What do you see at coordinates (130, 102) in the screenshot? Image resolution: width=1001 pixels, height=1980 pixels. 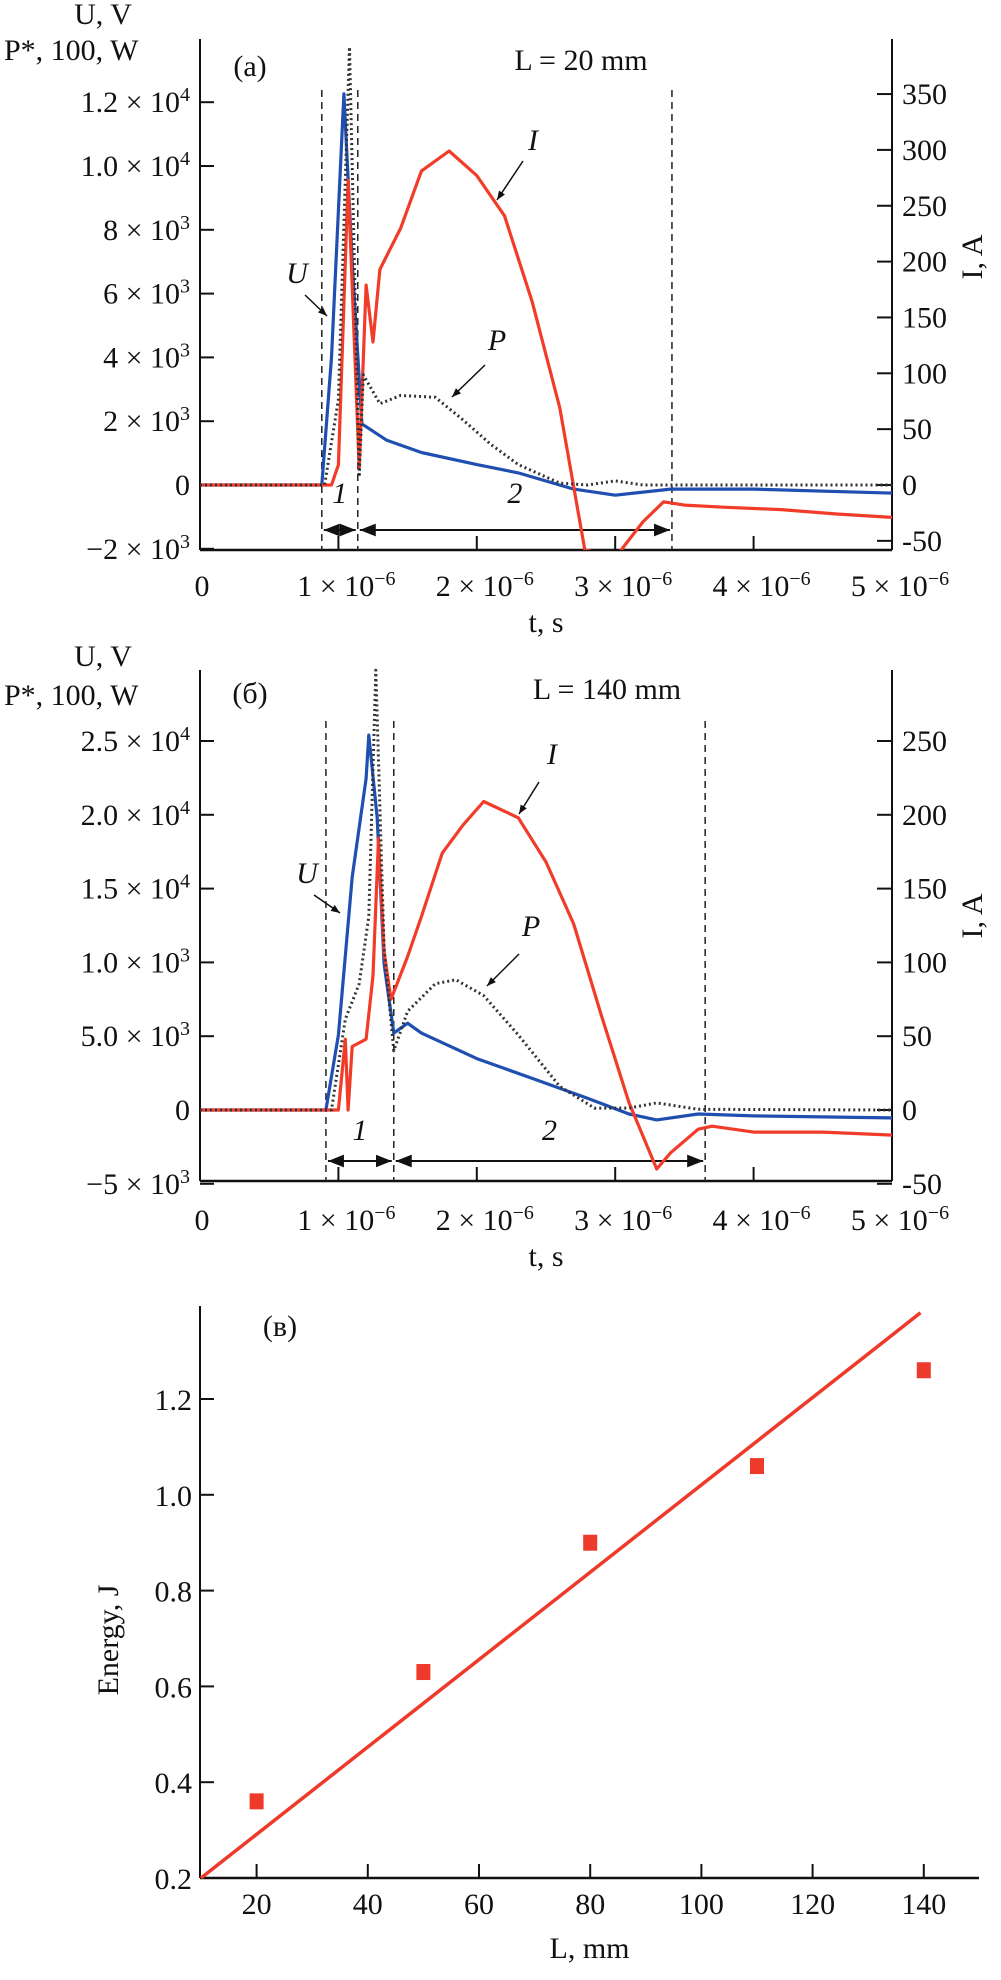 I see `left-y-tick-label-text: 1.2 × 10` at bounding box center [130, 102].